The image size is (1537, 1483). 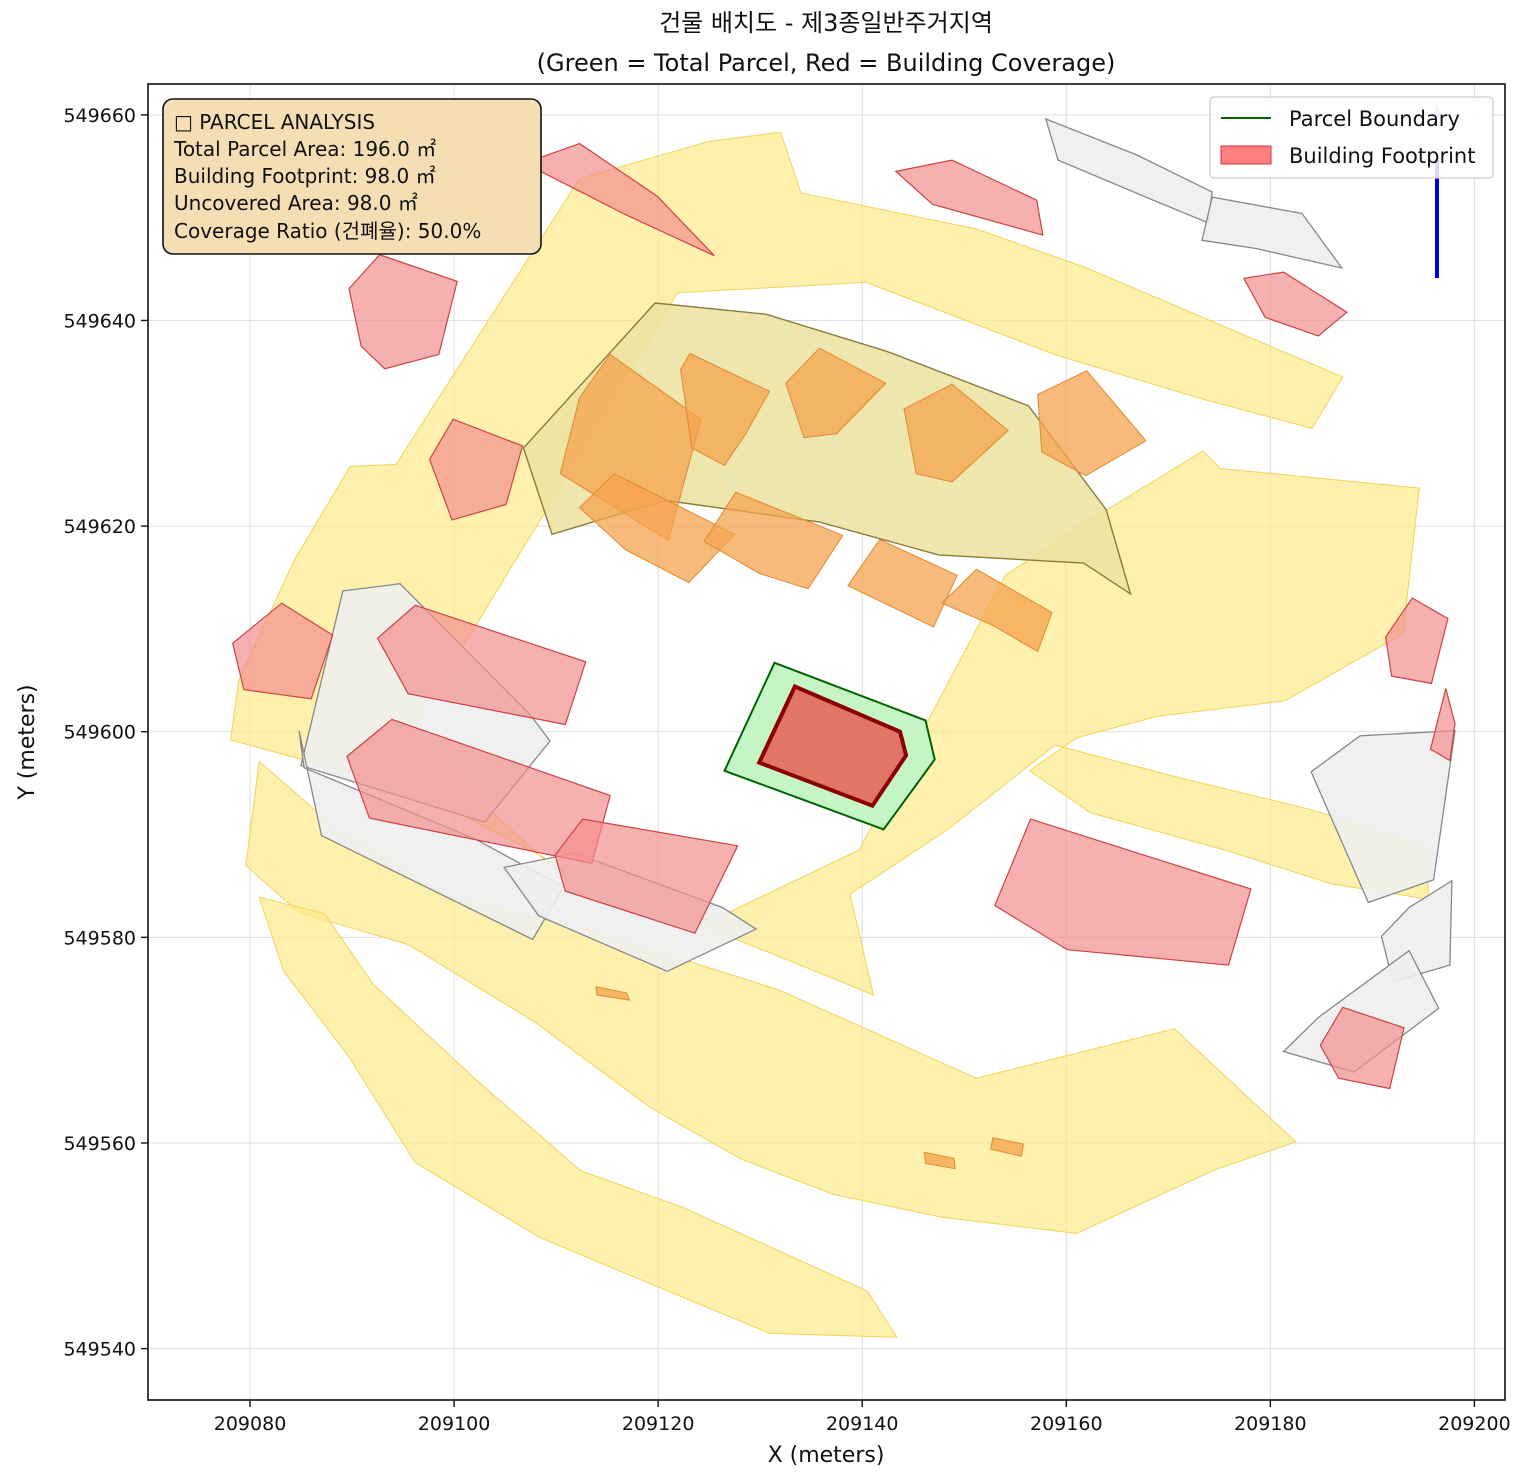 I want to click on y-tick-label: 549620, so click(x=99, y=527).